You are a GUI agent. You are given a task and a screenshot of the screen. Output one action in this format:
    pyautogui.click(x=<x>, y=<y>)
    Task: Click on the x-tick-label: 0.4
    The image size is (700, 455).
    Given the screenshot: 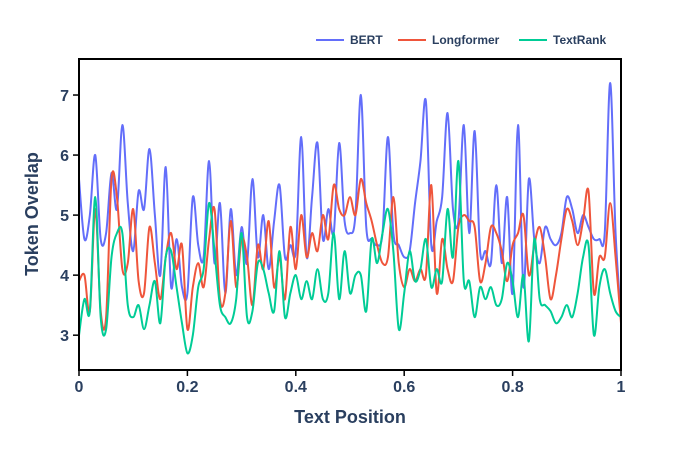 What is the action you would take?
    pyautogui.click(x=296, y=387)
    